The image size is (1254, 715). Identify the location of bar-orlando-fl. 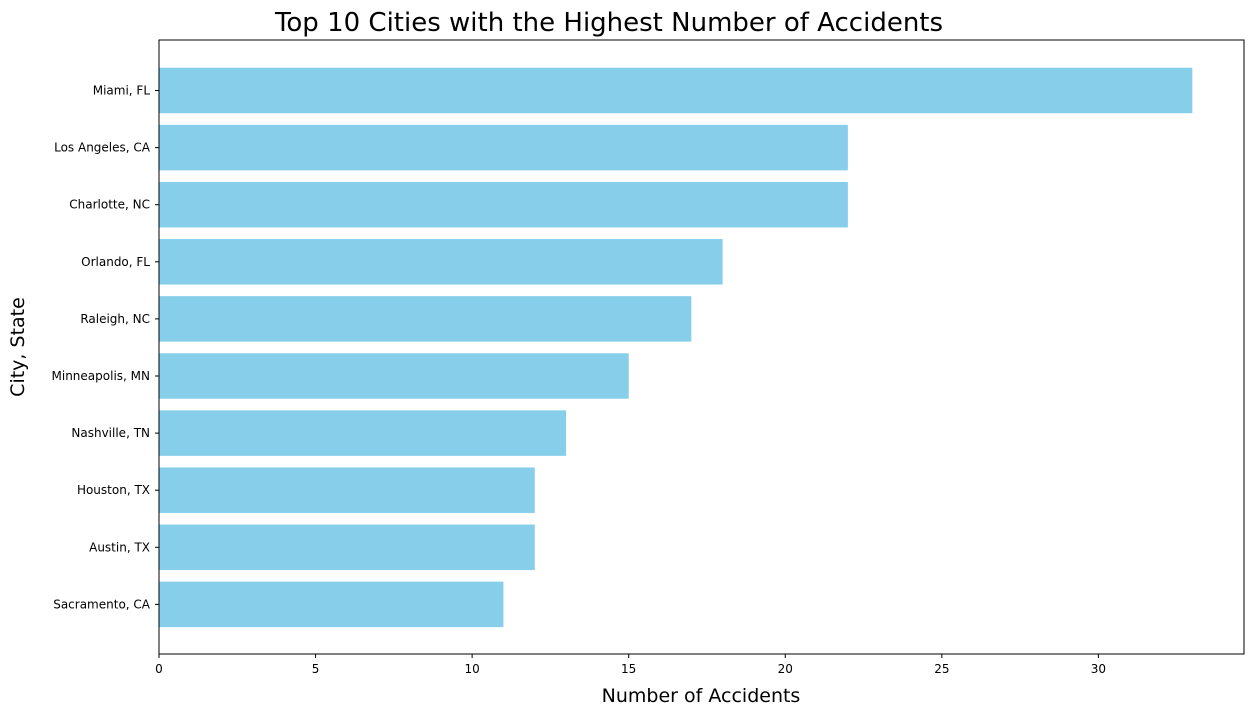
(441, 262).